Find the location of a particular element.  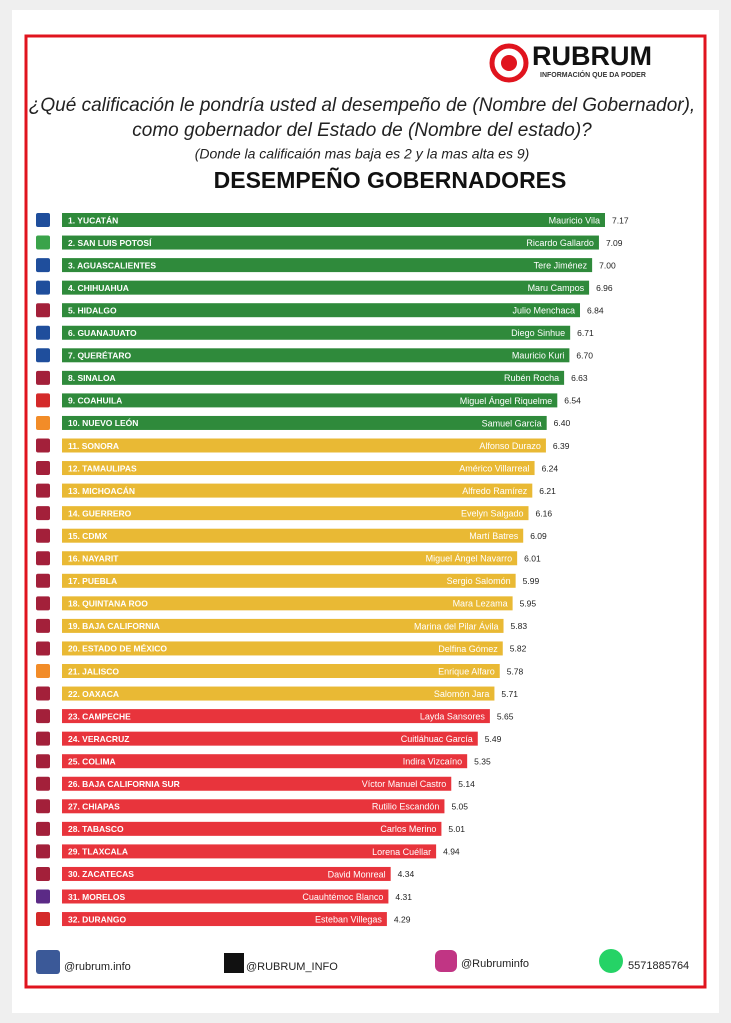

value-label: 4.31 is located at coordinates (403, 897).